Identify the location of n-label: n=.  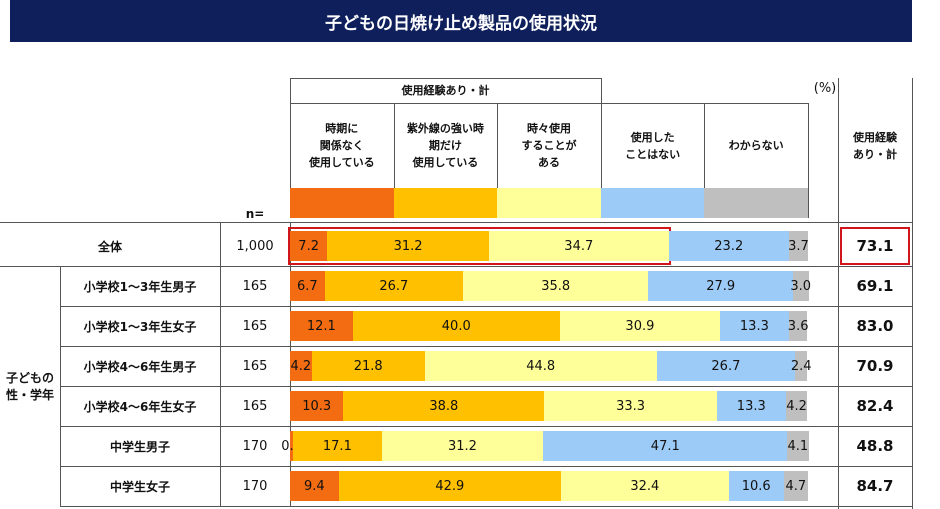
(255, 214).